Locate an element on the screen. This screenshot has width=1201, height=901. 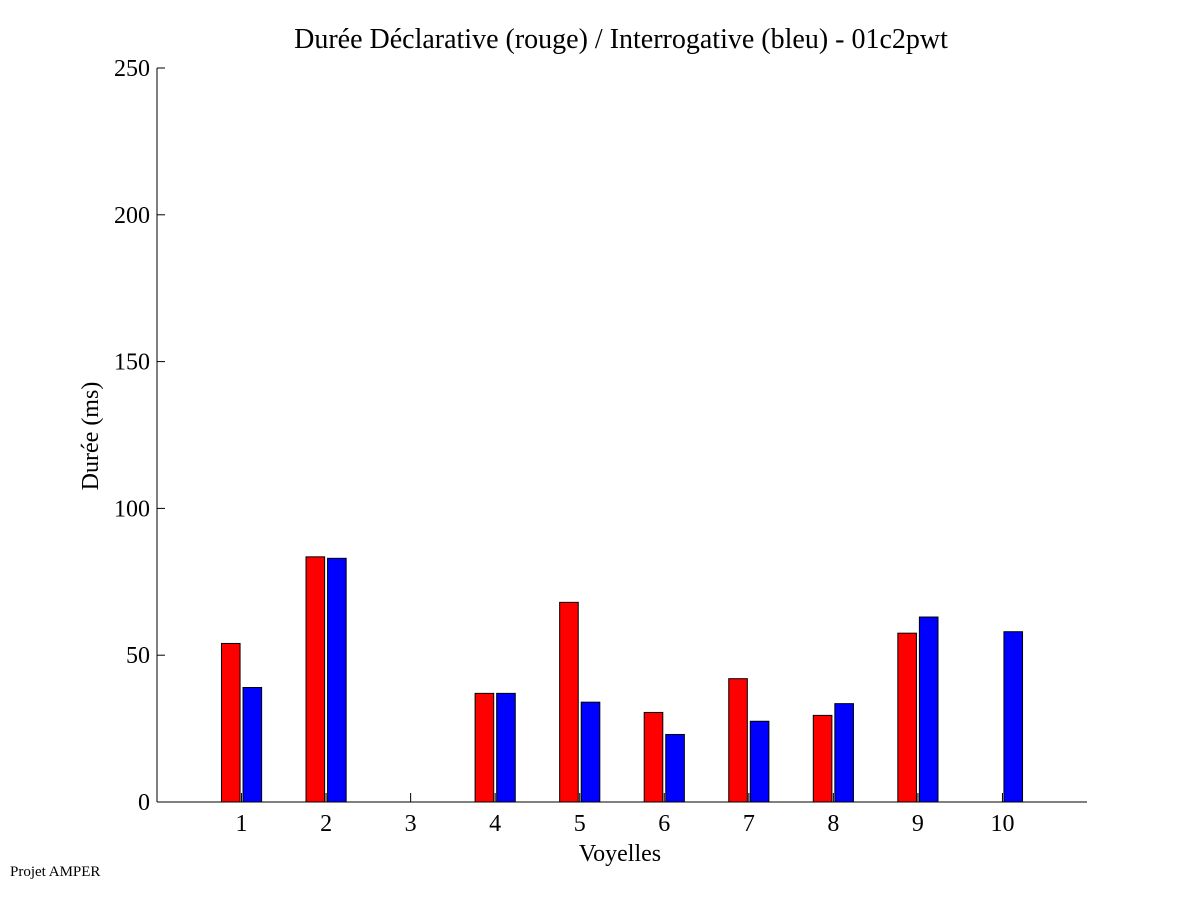
x-tick-label: 4 is located at coordinates (495, 824).